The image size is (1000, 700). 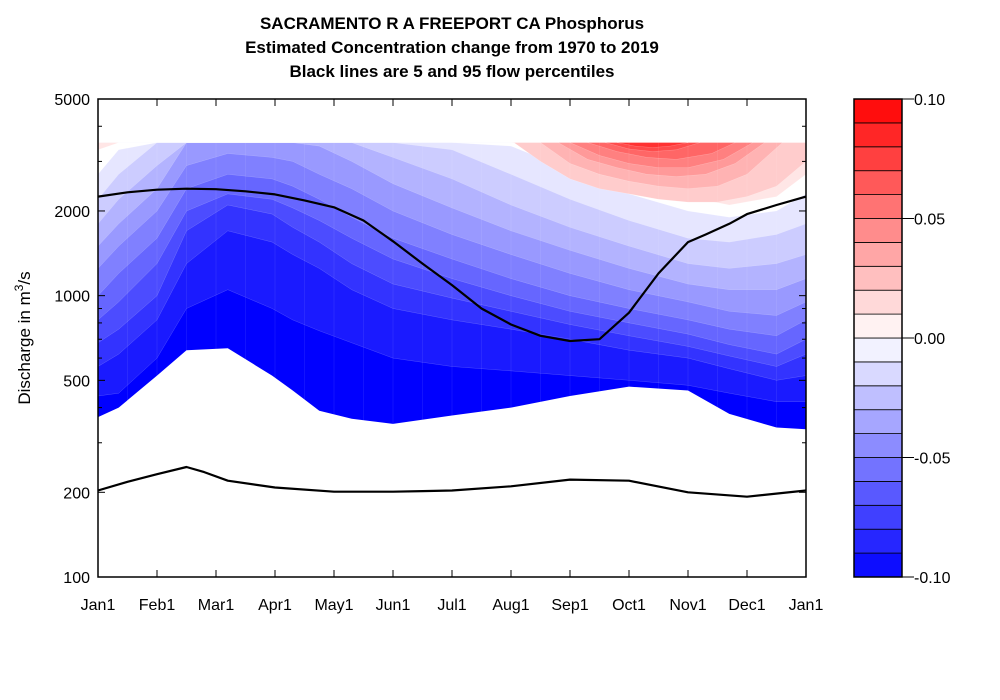 What do you see at coordinates (72, 100) in the screenshot?
I see `y-tick-label: 5000` at bounding box center [72, 100].